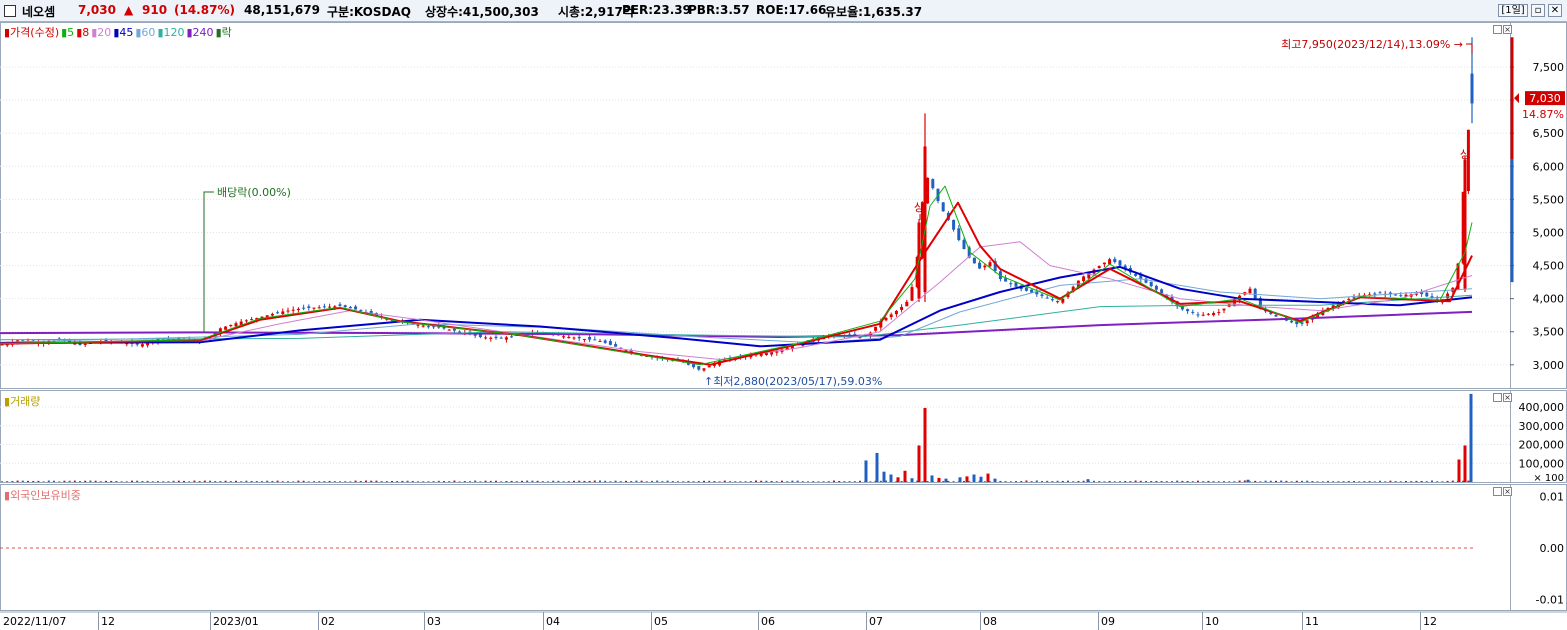 The image size is (1567, 630). Describe the element at coordinates (1555, 10) in the screenshot. I see `close-window-icon: ✕` at that location.